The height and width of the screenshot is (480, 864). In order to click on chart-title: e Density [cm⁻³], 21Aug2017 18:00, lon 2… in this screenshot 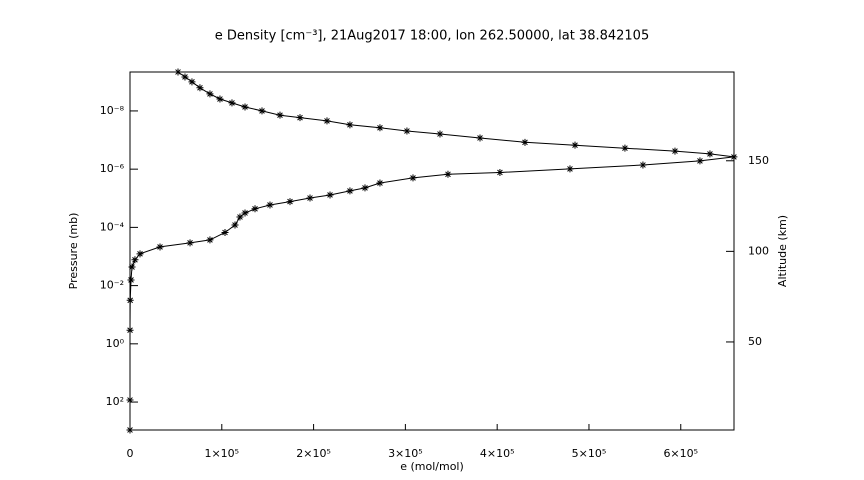, I will do `click(432, 36)`.